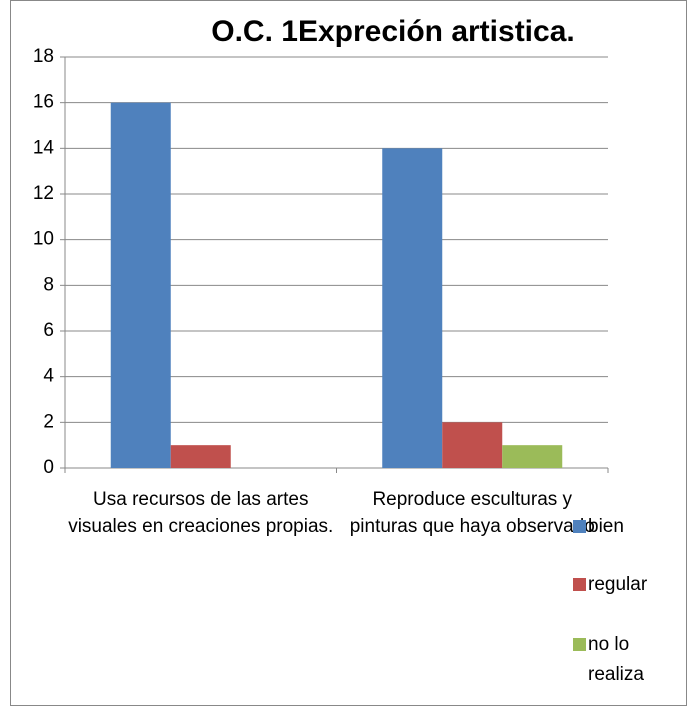 The width and height of the screenshot is (689, 708). What do you see at coordinates (43, 56) in the screenshot?
I see `y-tick-label: 18` at bounding box center [43, 56].